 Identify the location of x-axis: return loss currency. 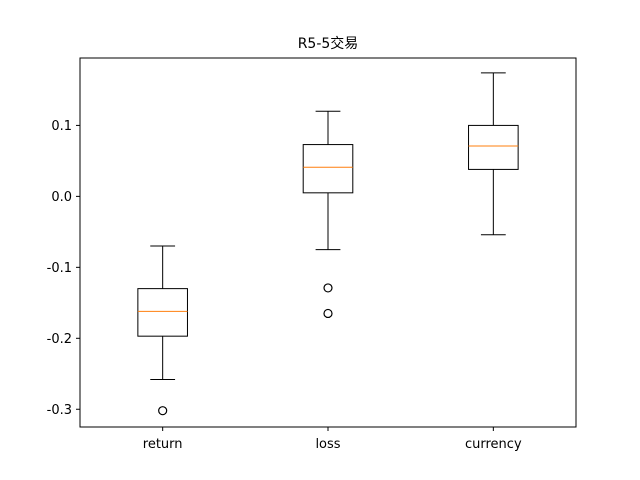
(332, 439).